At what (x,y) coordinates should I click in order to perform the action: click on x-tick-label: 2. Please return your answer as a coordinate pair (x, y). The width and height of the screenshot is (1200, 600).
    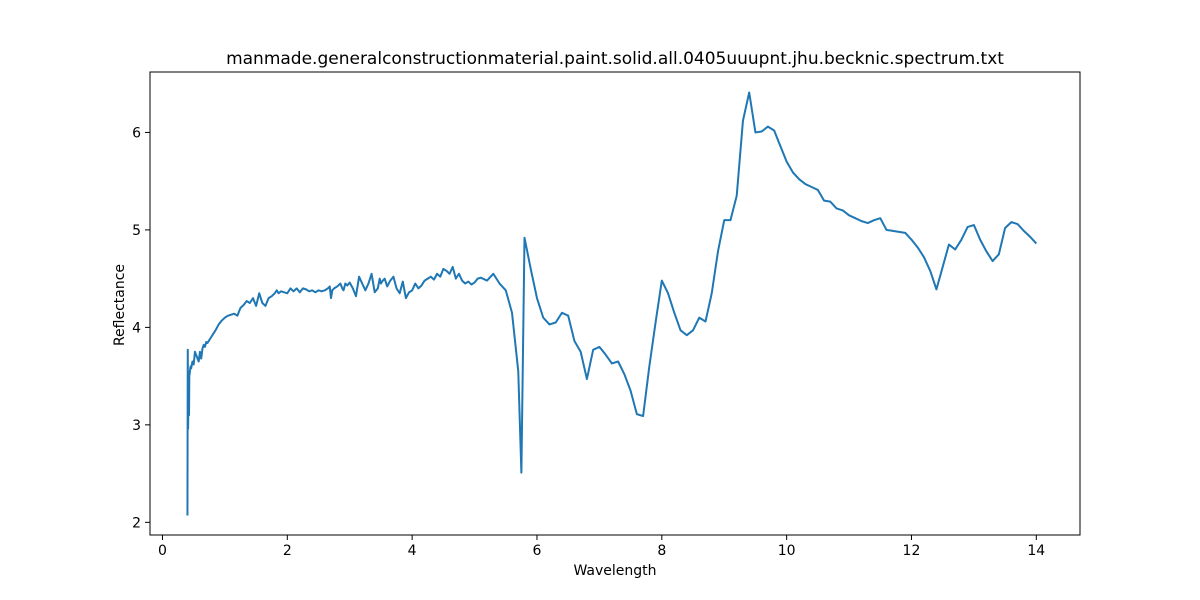
    Looking at the image, I should click on (287, 551).